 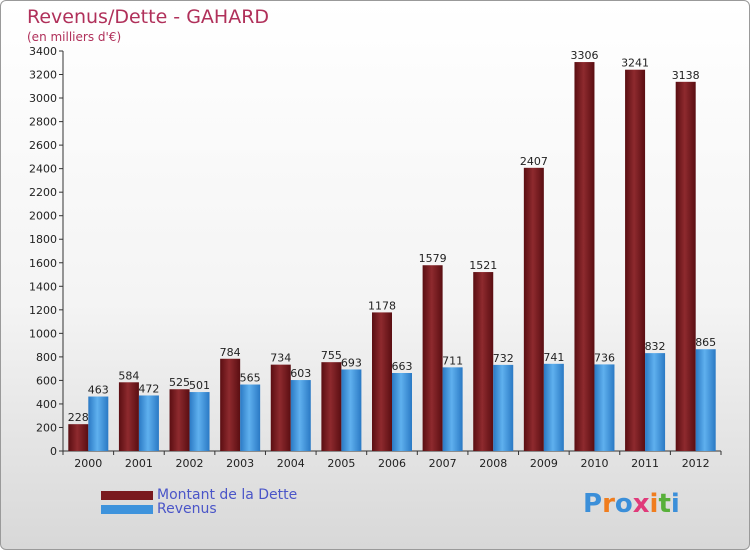 I want to click on logo-letter: o, so click(x=623, y=504).